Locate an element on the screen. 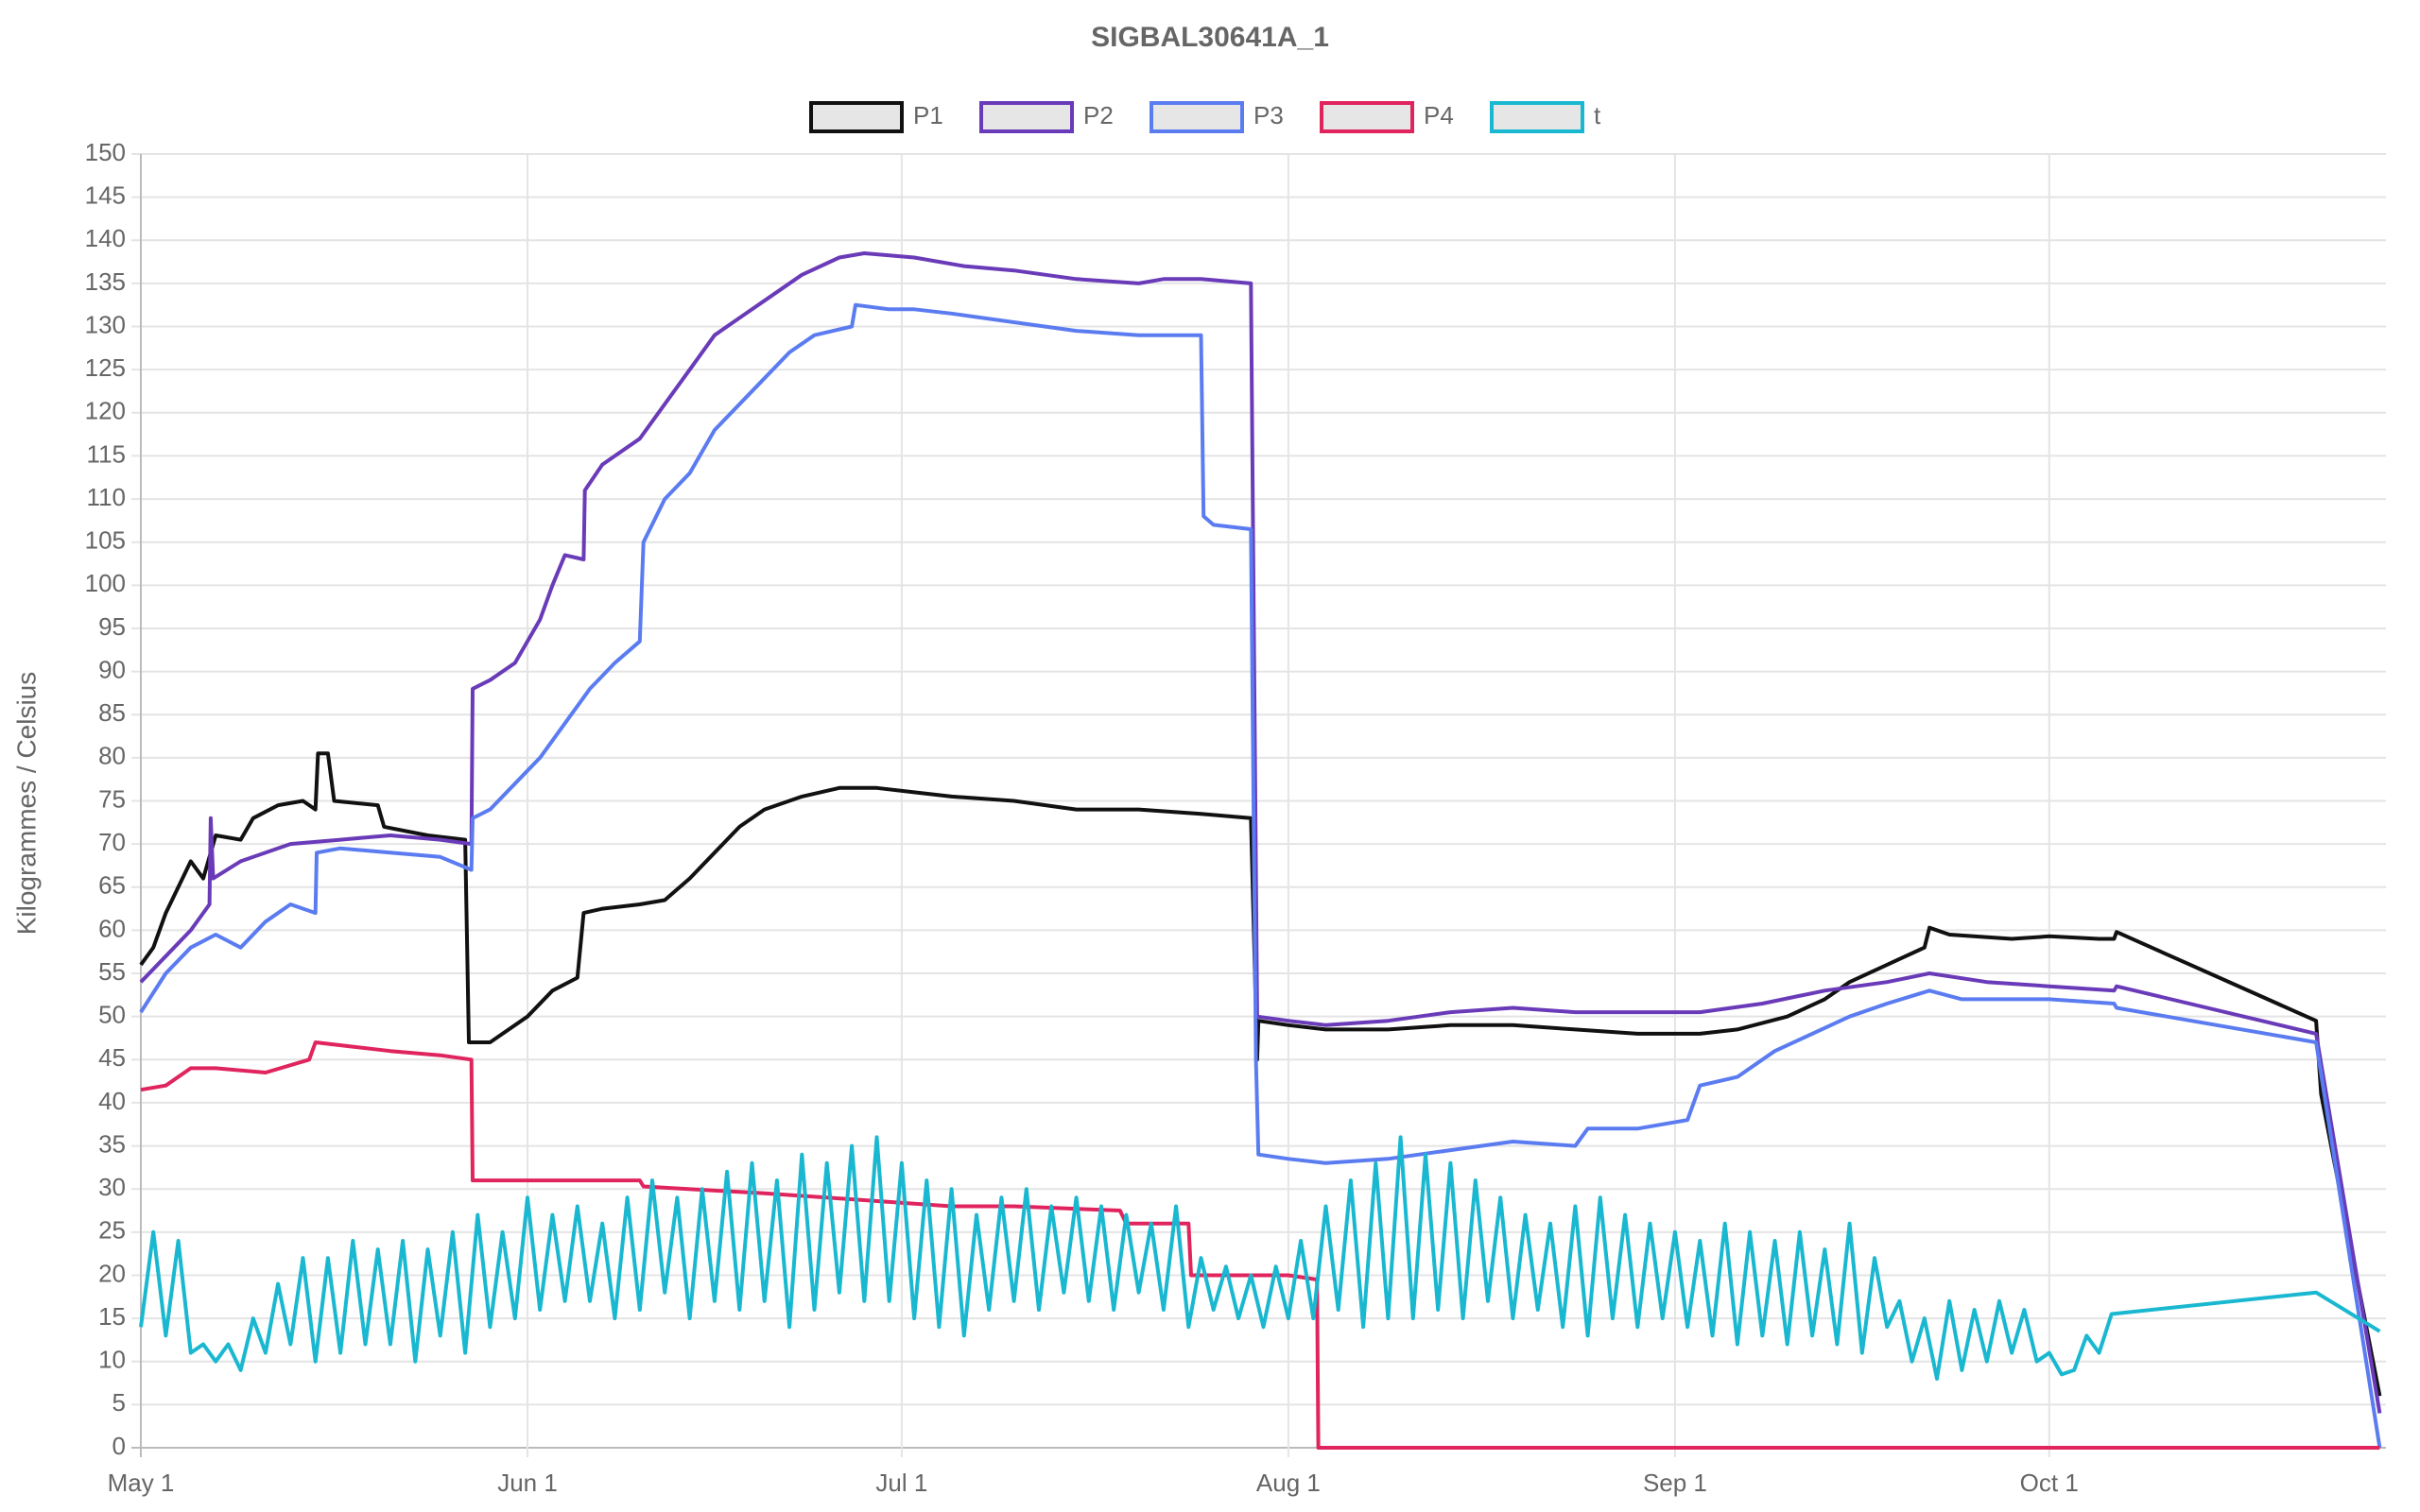 This screenshot has width=2420, height=1512. legend-item: P1 is located at coordinates (876, 117).